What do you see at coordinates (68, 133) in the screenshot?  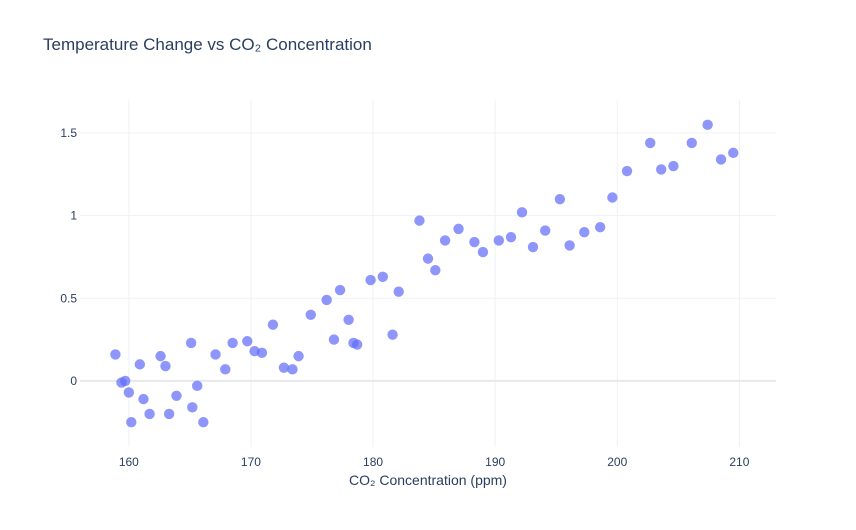 I see `y-tick-label: 1.5` at bounding box center [68, 133].